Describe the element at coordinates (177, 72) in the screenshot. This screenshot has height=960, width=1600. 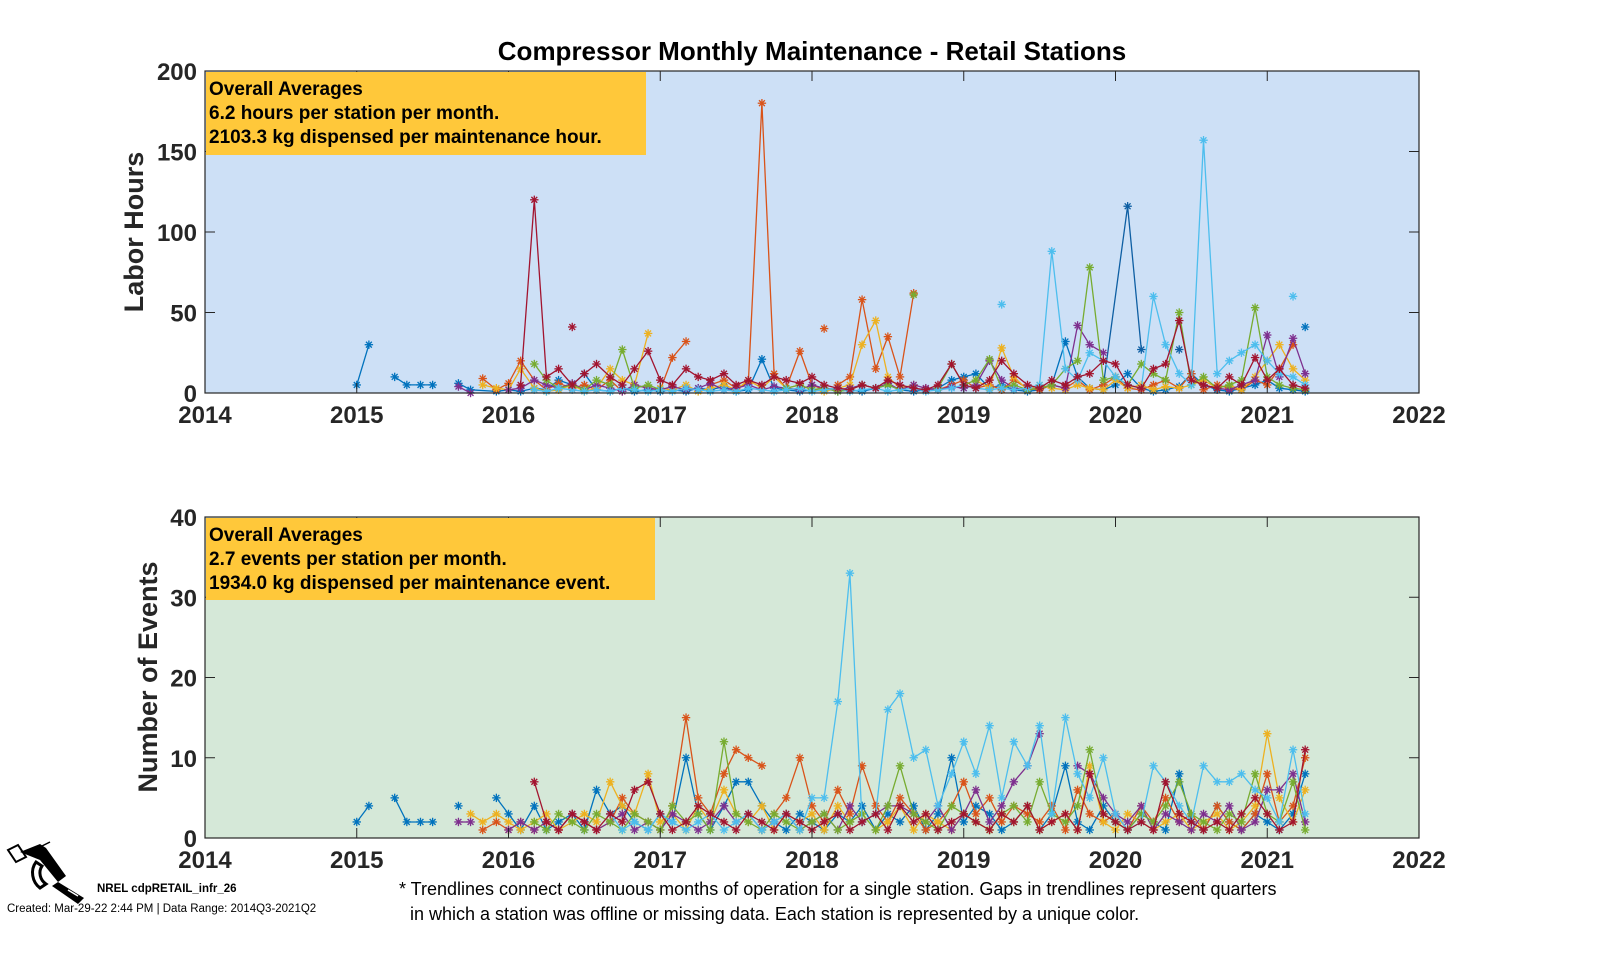
I see `upper-y-tick-label: 200` at that location.